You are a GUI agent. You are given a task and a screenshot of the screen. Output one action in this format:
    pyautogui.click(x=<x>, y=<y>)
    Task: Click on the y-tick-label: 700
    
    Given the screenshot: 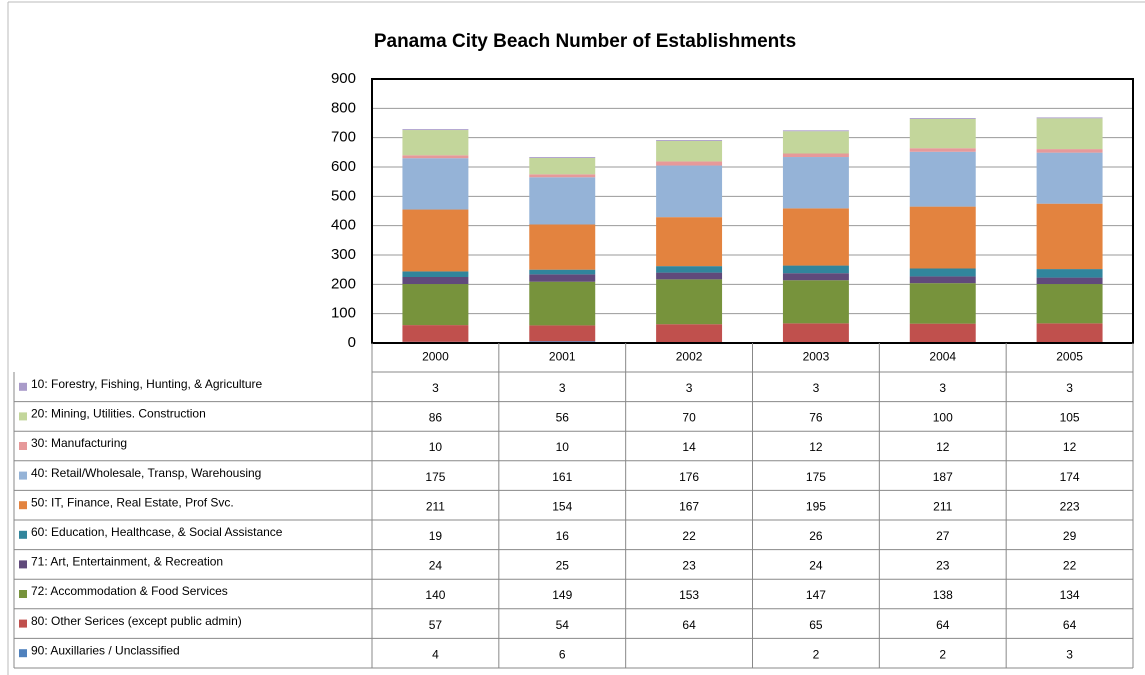 What is the action you would take?
    pyautogui.click(x=343, y=137)
    